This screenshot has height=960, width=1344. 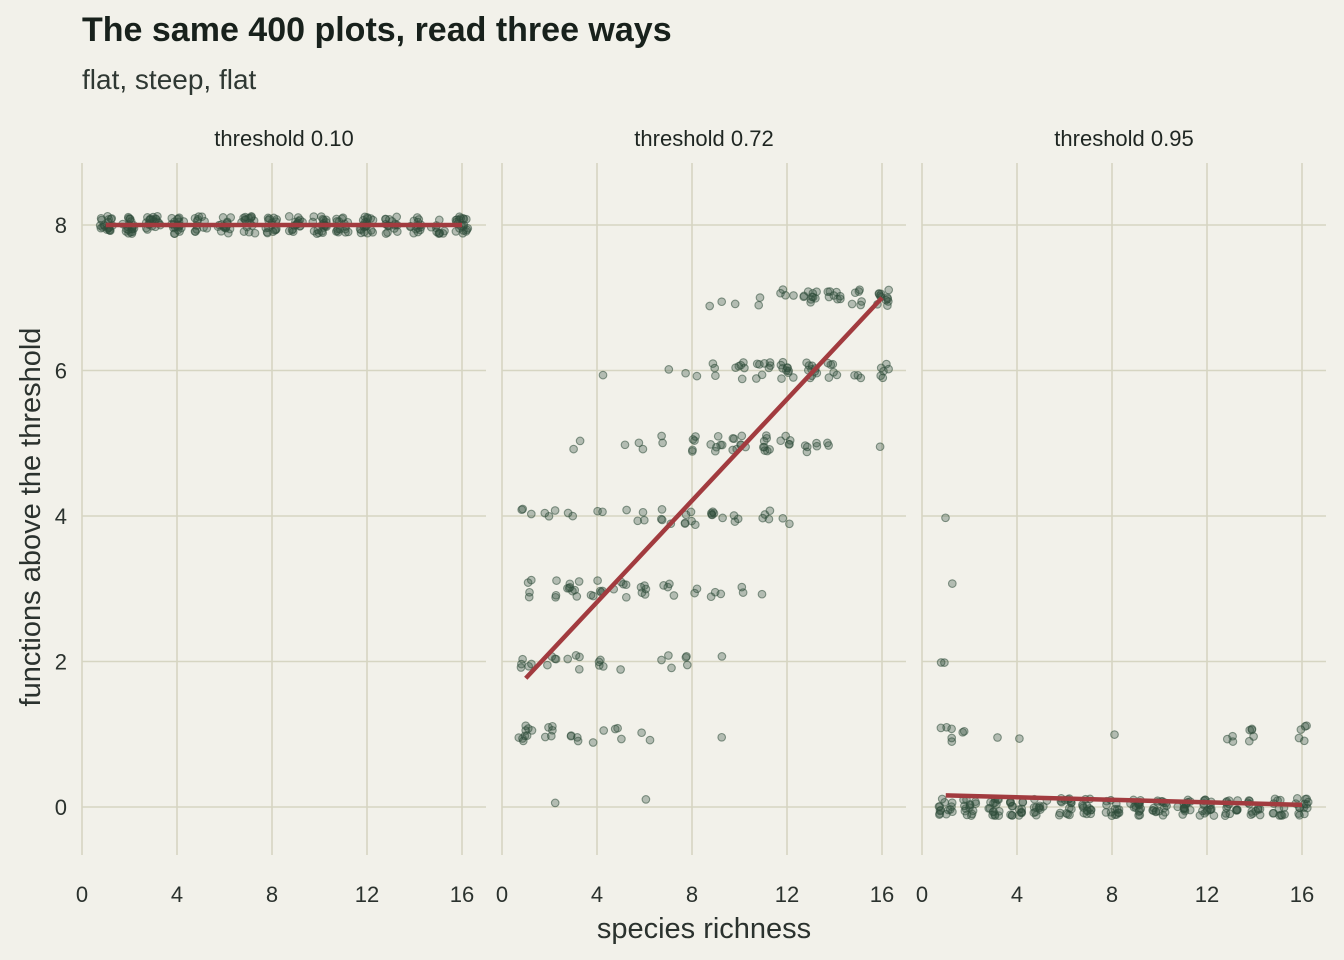 What do you see at coordinates (61, 662) in the screenshot?
I see `y-tick-label: 2` at bounding box center [61, 662].